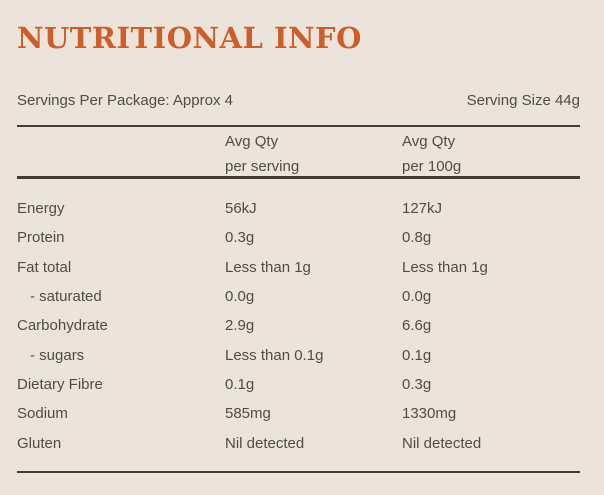 The width and height of the screenshot is (604, 495). I want to click on row-label: Protein, so click(41, 238).